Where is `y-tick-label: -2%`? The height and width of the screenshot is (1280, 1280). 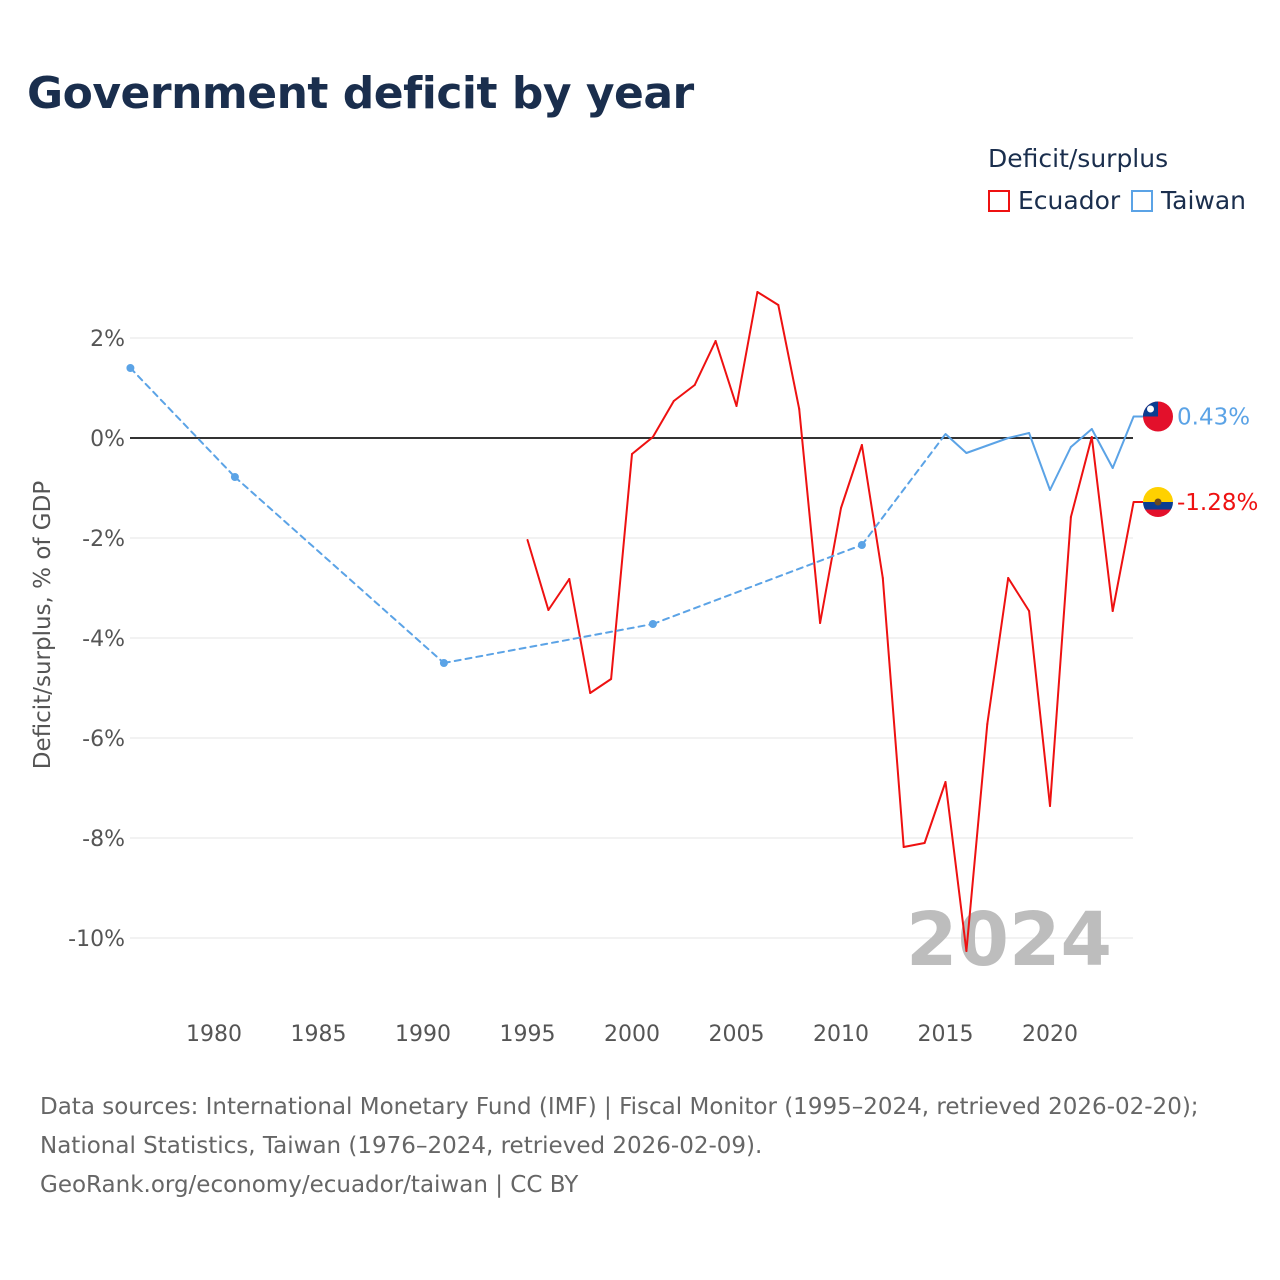
y-tick-label: -2% is located at coordinates (103, 539).